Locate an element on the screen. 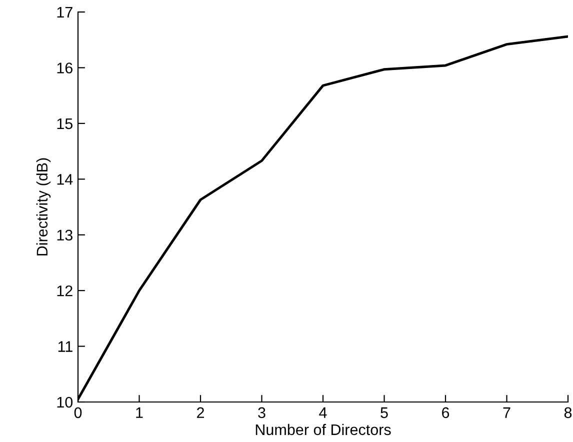 This screenshot has height=442, width=573. y-tick-label: 13 is located at coordinates (64, 235).